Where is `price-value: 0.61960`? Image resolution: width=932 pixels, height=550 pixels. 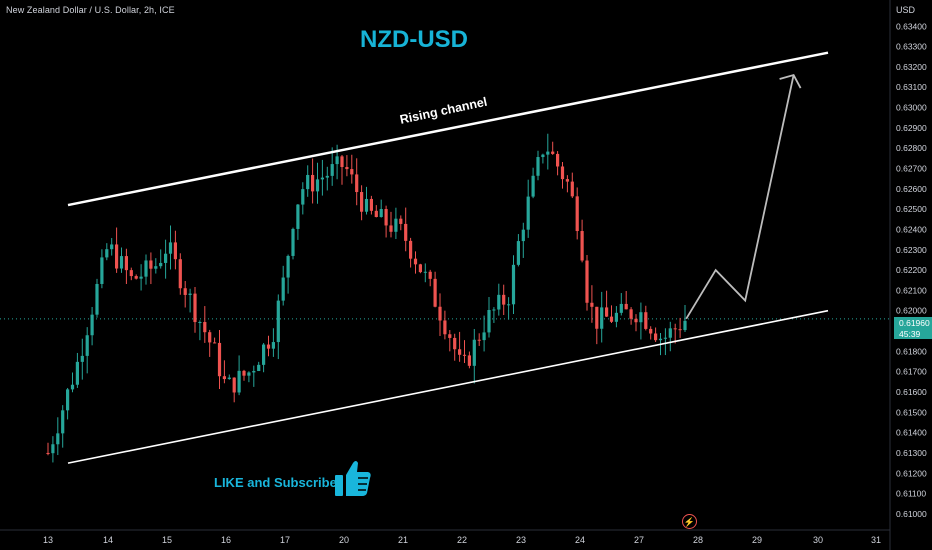 price-value: 0.61960 is located at coordinates (914, 323).